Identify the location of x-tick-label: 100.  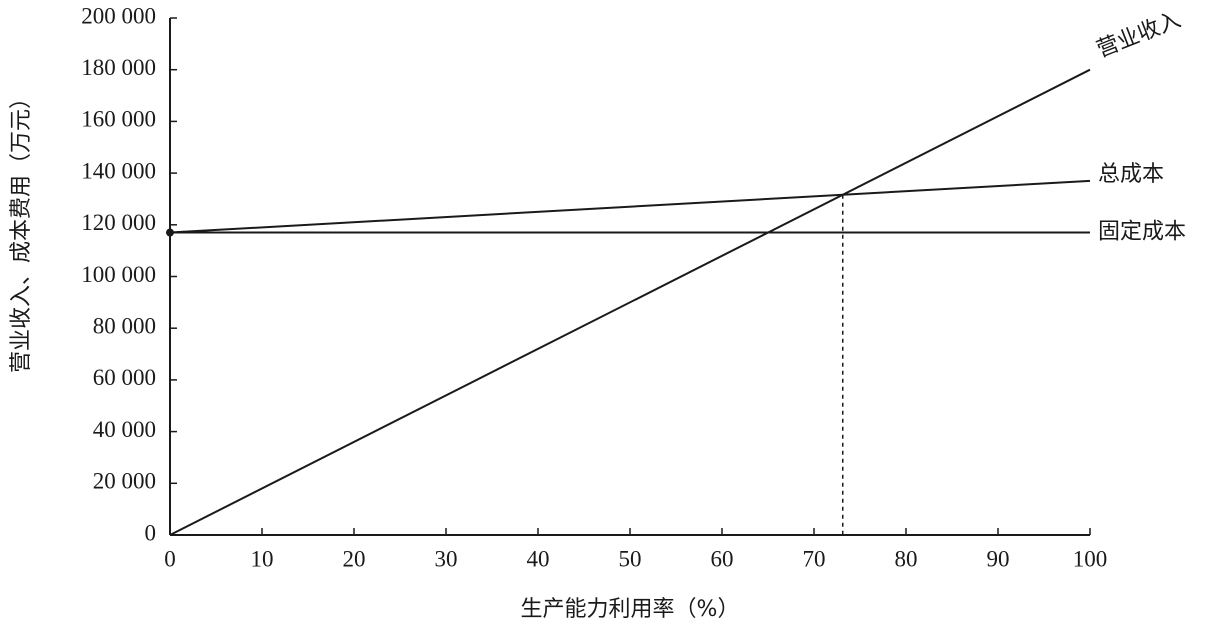
(1090, 558).